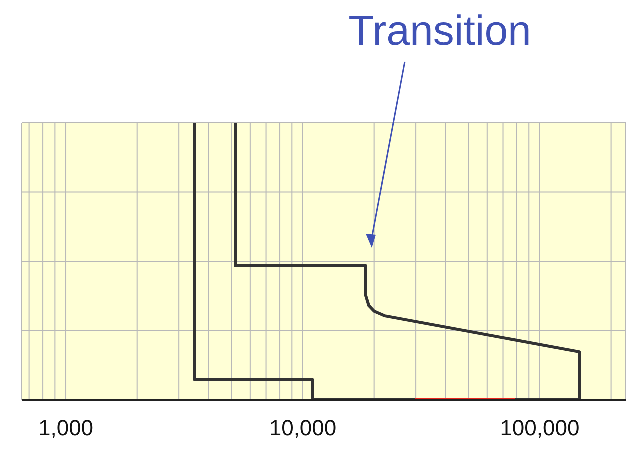 Image resolution: width=626 pixels, height=461 pixels. I want to click on text: Transition, so click(440, 30).